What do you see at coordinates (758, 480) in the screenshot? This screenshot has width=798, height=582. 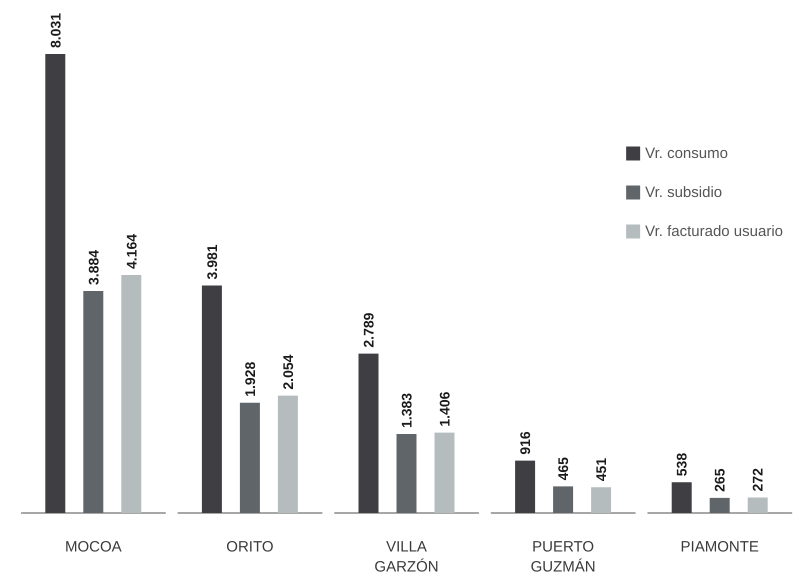 I see `data-label: 272` at bounding box center [758, 480].